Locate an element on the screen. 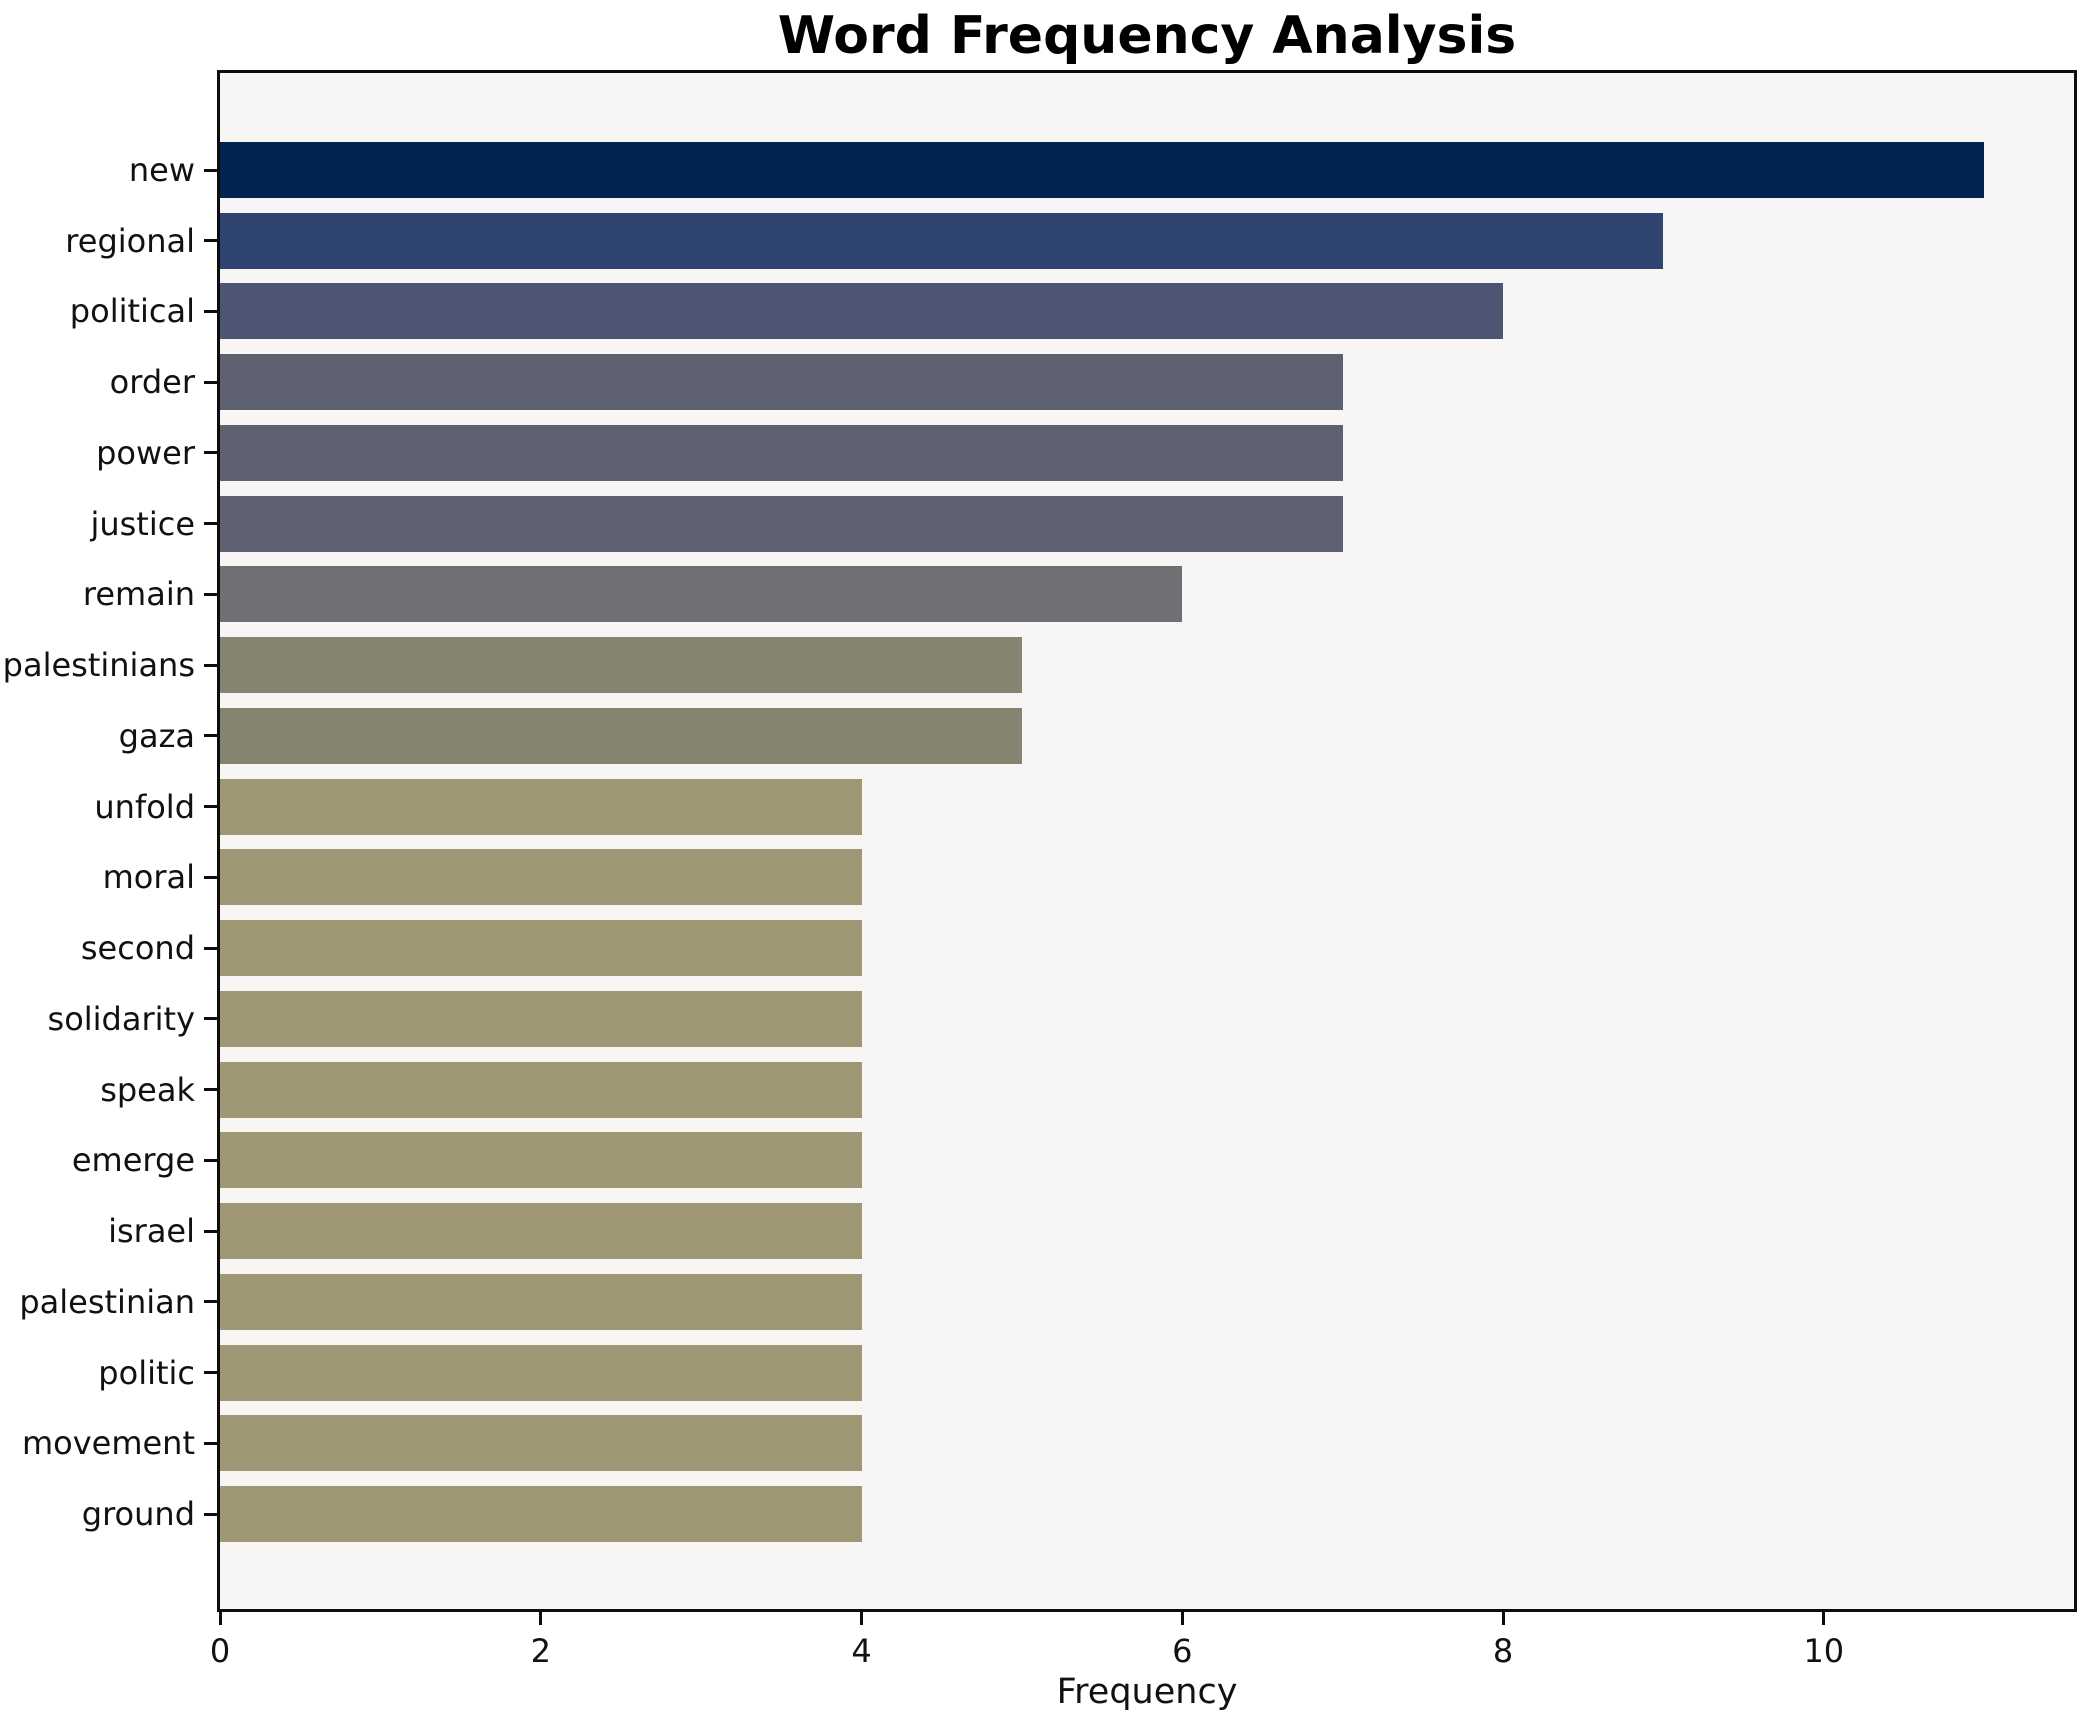  x-tick-label-0: 0 is located at coordinates (220, 1651).